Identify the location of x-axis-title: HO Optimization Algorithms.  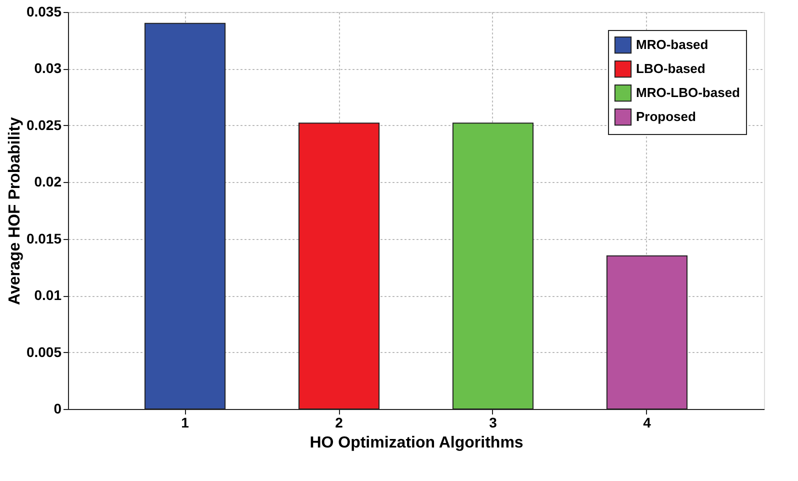
(417, 443).